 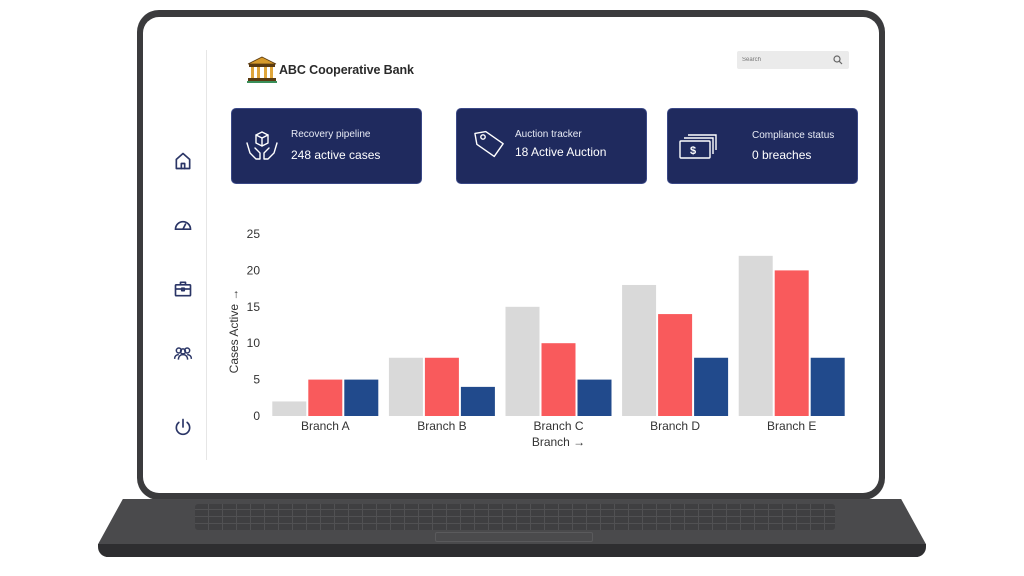 I want to click on x-tick-label: Branch A, so click(x=325, y=426).